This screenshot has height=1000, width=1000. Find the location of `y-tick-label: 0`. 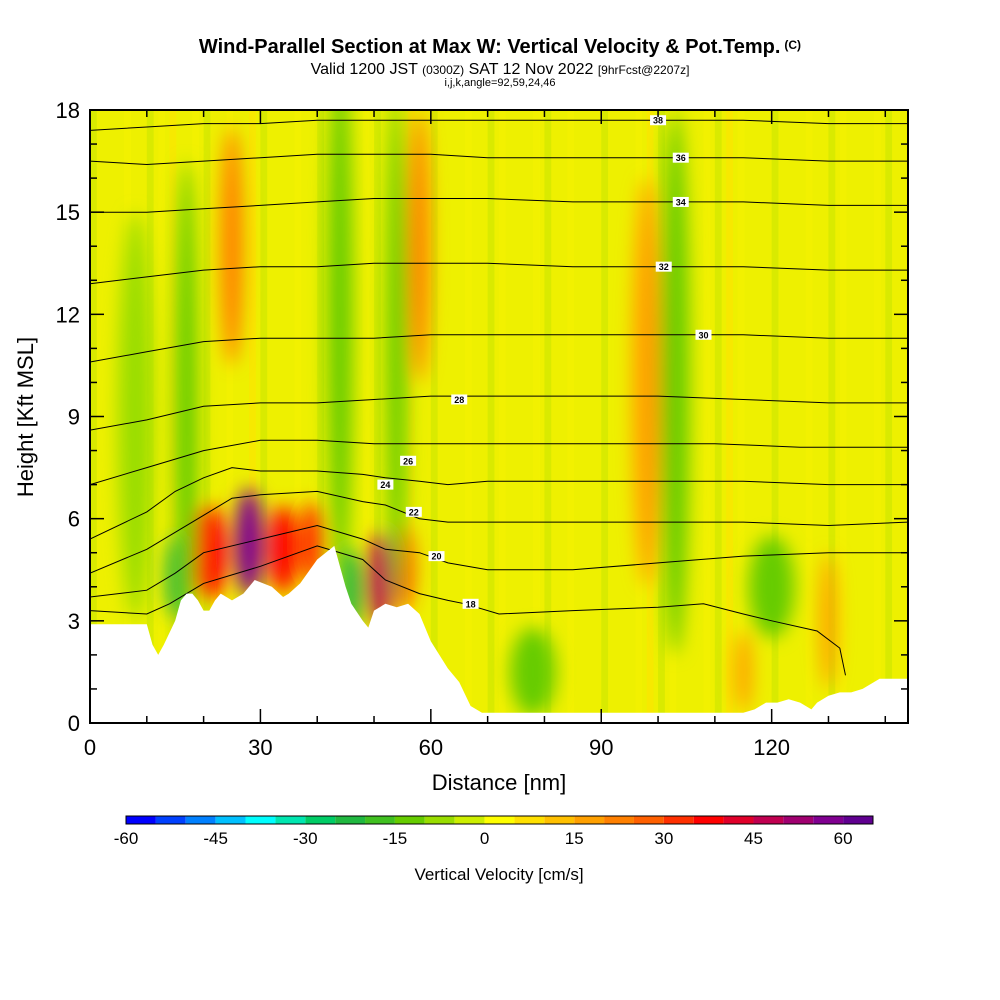

y-tick-label: 0 is located at coordinates (74, 723).